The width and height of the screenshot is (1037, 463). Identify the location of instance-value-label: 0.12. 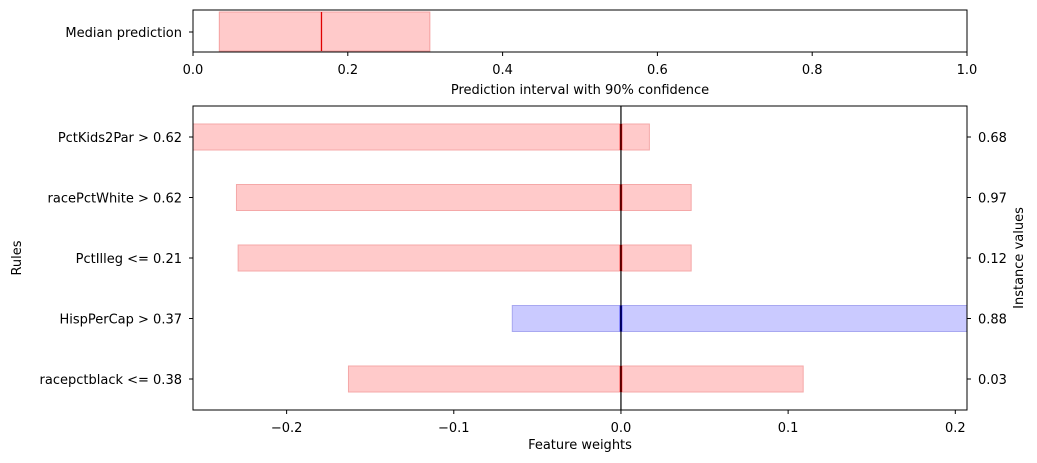
(992, 259).